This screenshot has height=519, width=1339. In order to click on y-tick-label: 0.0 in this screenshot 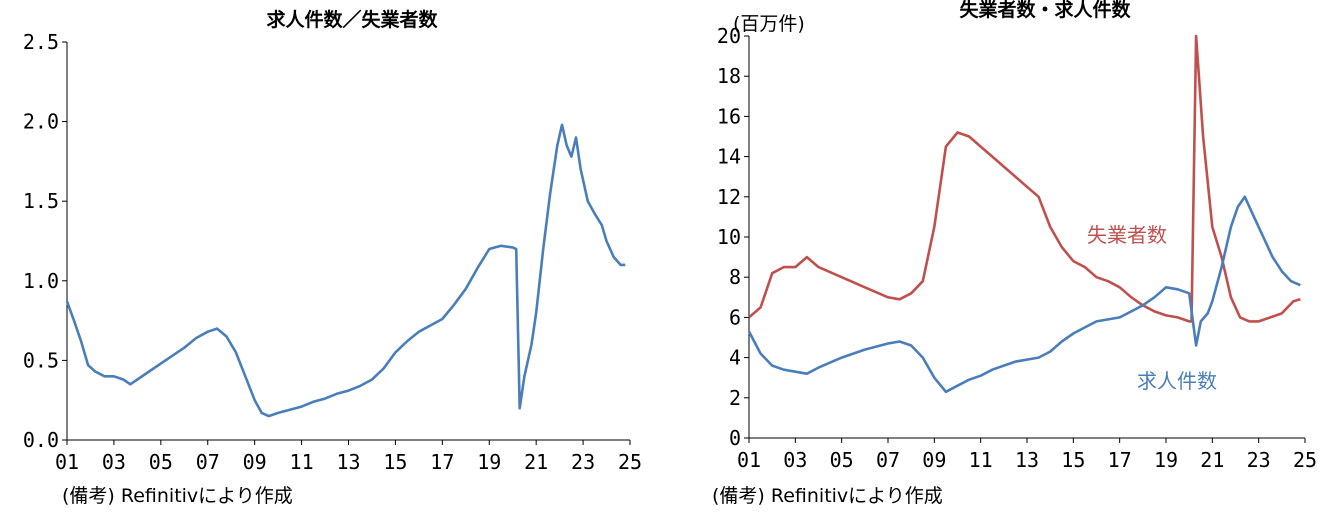, I will do `click(41, 440)`.